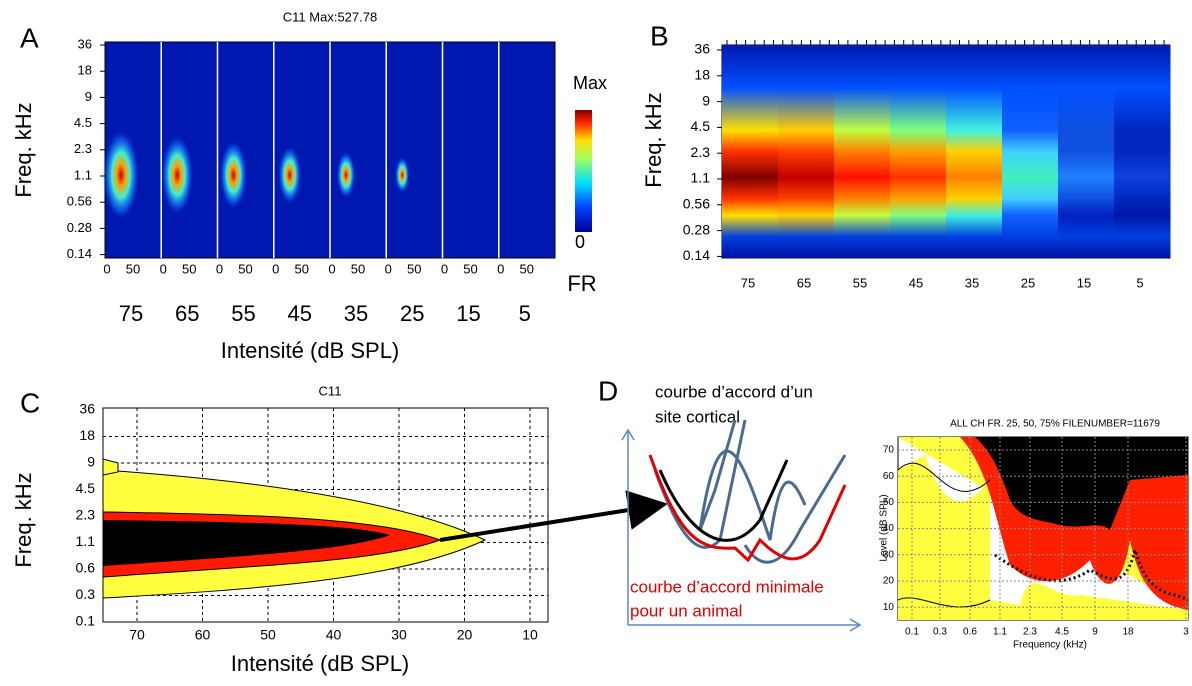 This screenshot has width=1192, height=686. What do you see at coordinates (889, 607) in the screenshot?
I see `y-tick-label: 10` at bounding box center [889, 607].